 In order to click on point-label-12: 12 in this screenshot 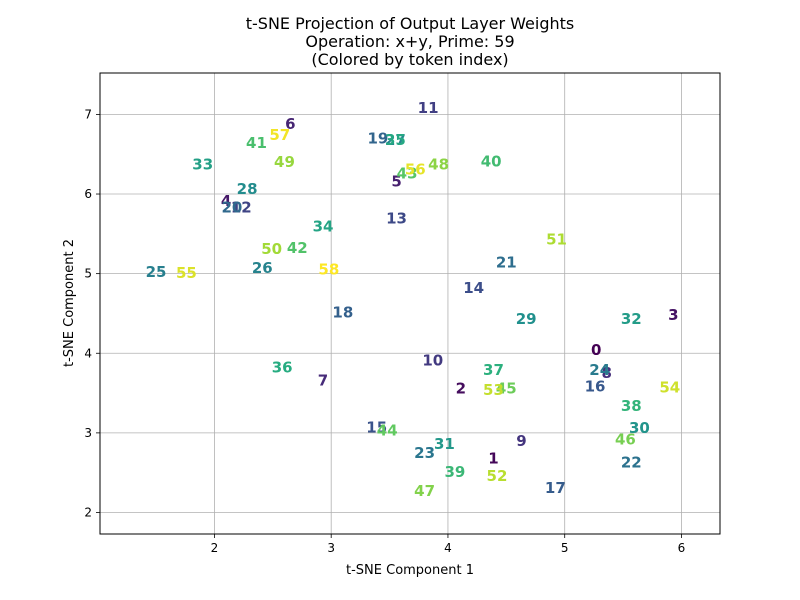, I will do `click(241, 208)`.